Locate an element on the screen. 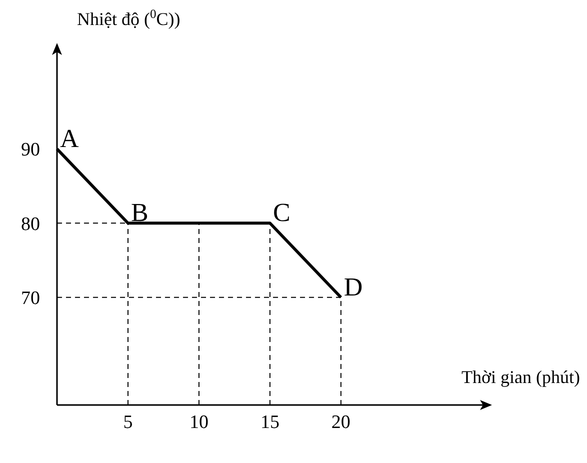 This screenshot has height=463, width=587. x-axis-title: Thời gian (phút) is located at coordinates (521, 377).